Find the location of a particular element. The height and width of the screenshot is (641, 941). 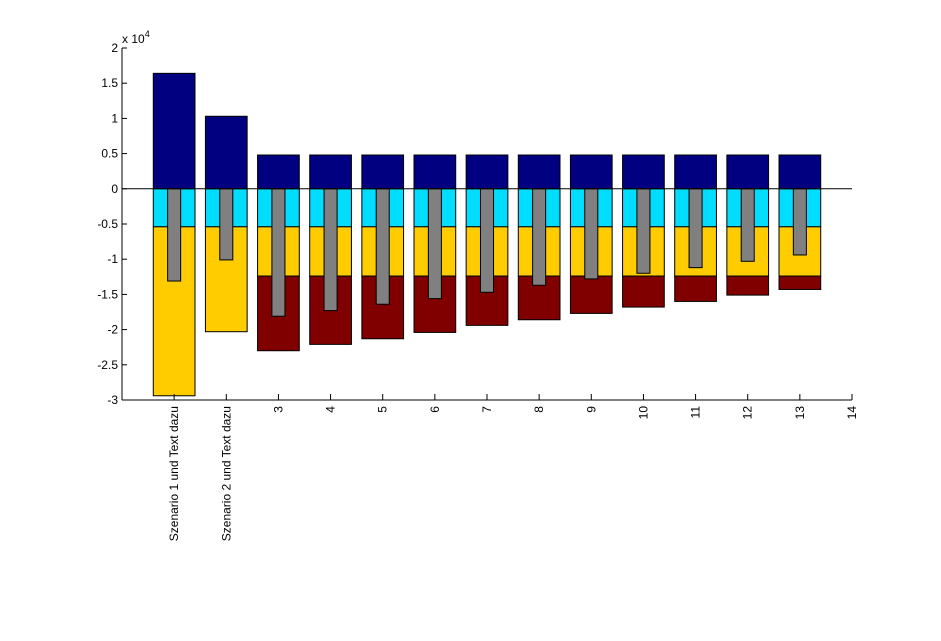

y-tick-label: 0 is located at coordinates (114, 189).